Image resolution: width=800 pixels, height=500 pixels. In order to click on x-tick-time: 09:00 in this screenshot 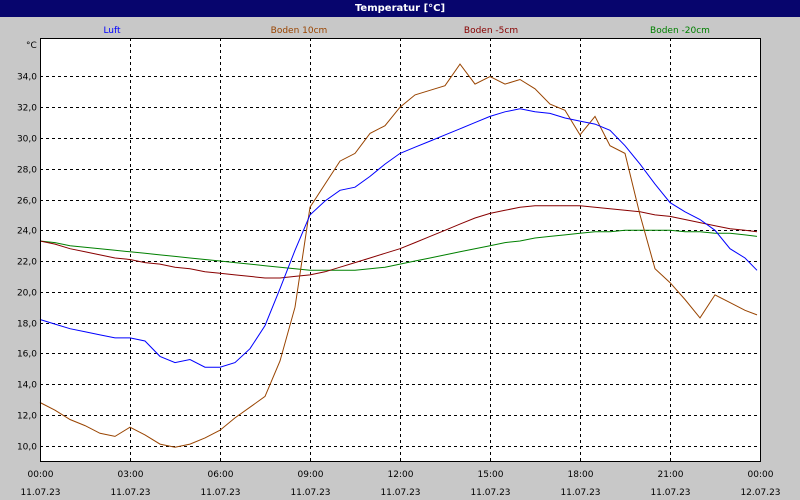, I will do `click(311, 475)`.